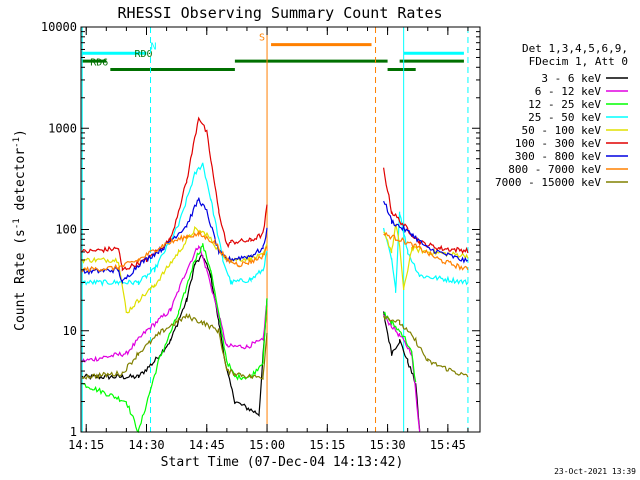 The image size is (640, 480). I want to click on legend-entry-label: 12 - 25 keV, so click(564, 104).